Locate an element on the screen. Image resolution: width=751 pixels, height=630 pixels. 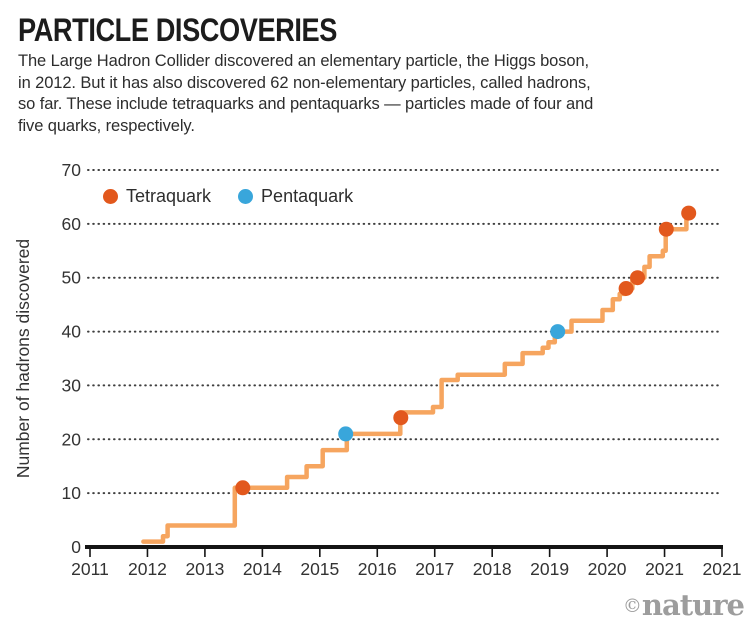
svg-text: 40 is located at coordinates (72, 332).